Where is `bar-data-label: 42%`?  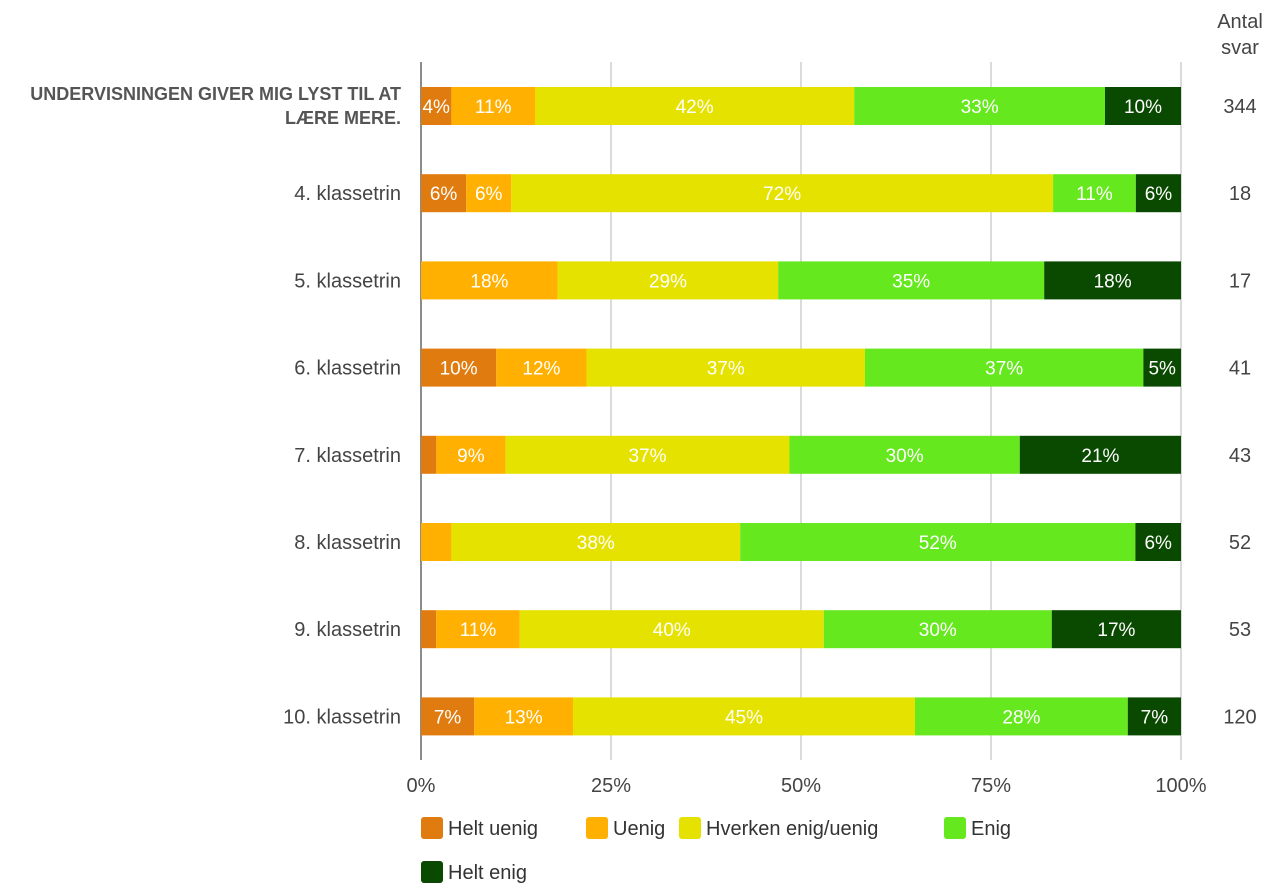
bar-data-label: 42% is located at coordinates (695, 107).